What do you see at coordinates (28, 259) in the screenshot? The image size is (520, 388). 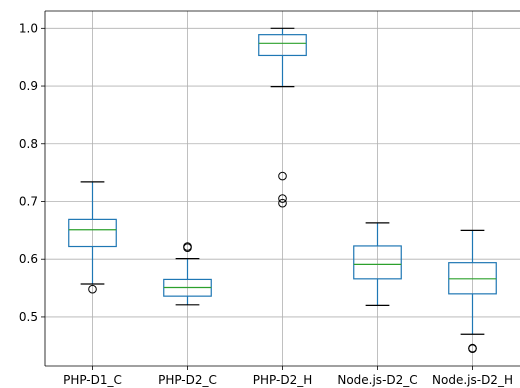 I see `y-tick-label: 0.6` at bounding box center [28, 259].